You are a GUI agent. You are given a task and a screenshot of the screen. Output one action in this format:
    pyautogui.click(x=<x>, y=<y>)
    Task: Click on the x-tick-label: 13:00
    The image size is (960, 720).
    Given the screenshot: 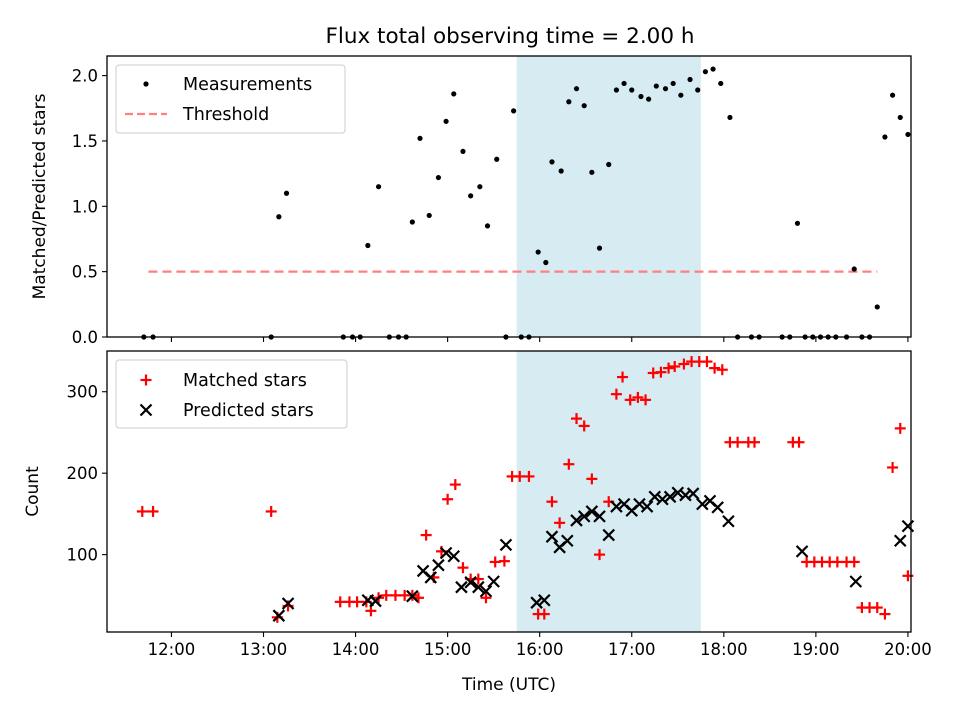 What is the action you would take?
    pyautogui.click(x=264, y=649)
    